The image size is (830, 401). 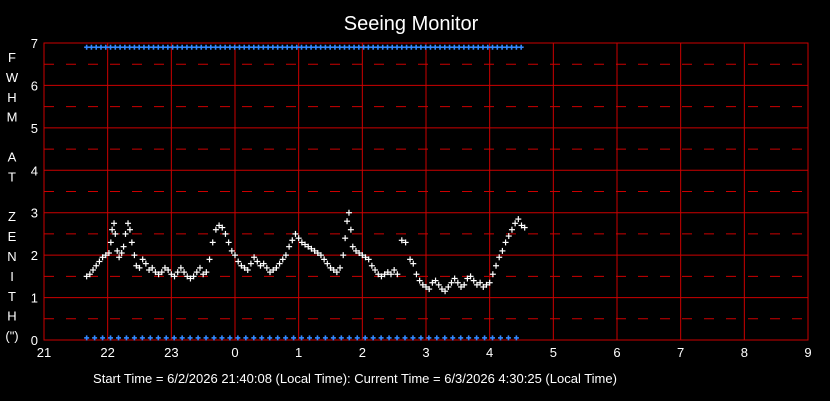 I want to click on y-tick-label: 4, so click(x=34, y=170).